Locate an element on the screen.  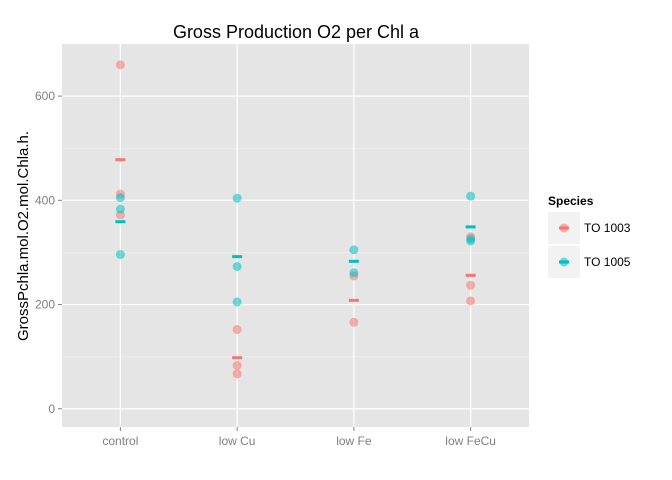
legend-items: TO 1003 TO 1005 is located at coordinates (589, 245).